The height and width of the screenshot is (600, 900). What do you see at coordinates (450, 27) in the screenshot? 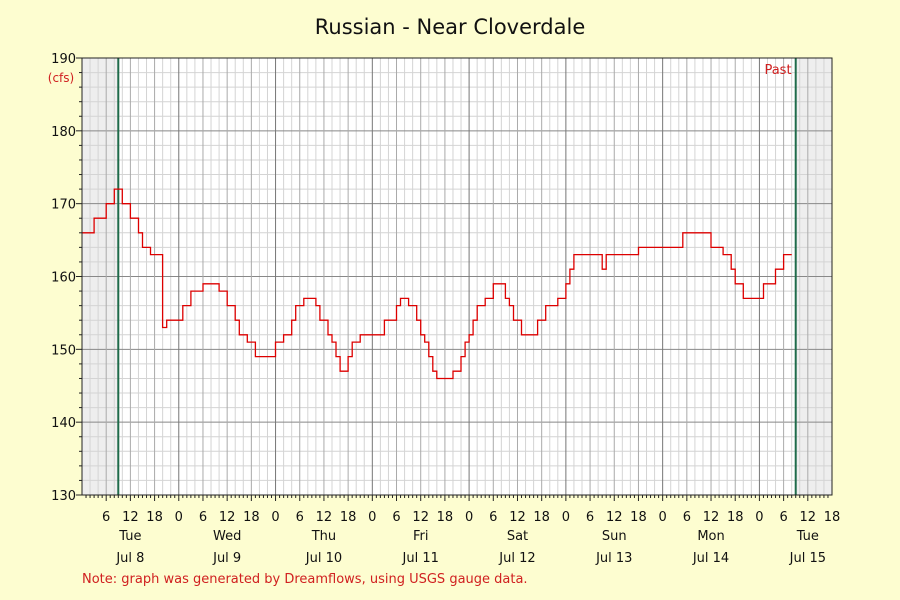
I see `chart-title: Russian - Near Cloverdale` at bounding box center [450, 27].